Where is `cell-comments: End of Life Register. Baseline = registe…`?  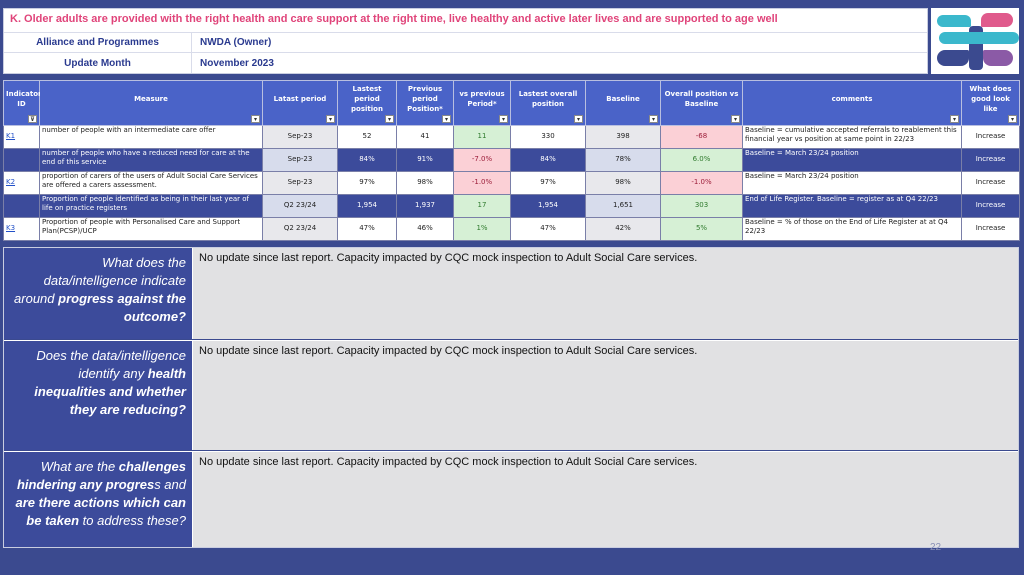 cell-comments: End of Life Register. Baseline = registe… is located at coordinates (852, 206).